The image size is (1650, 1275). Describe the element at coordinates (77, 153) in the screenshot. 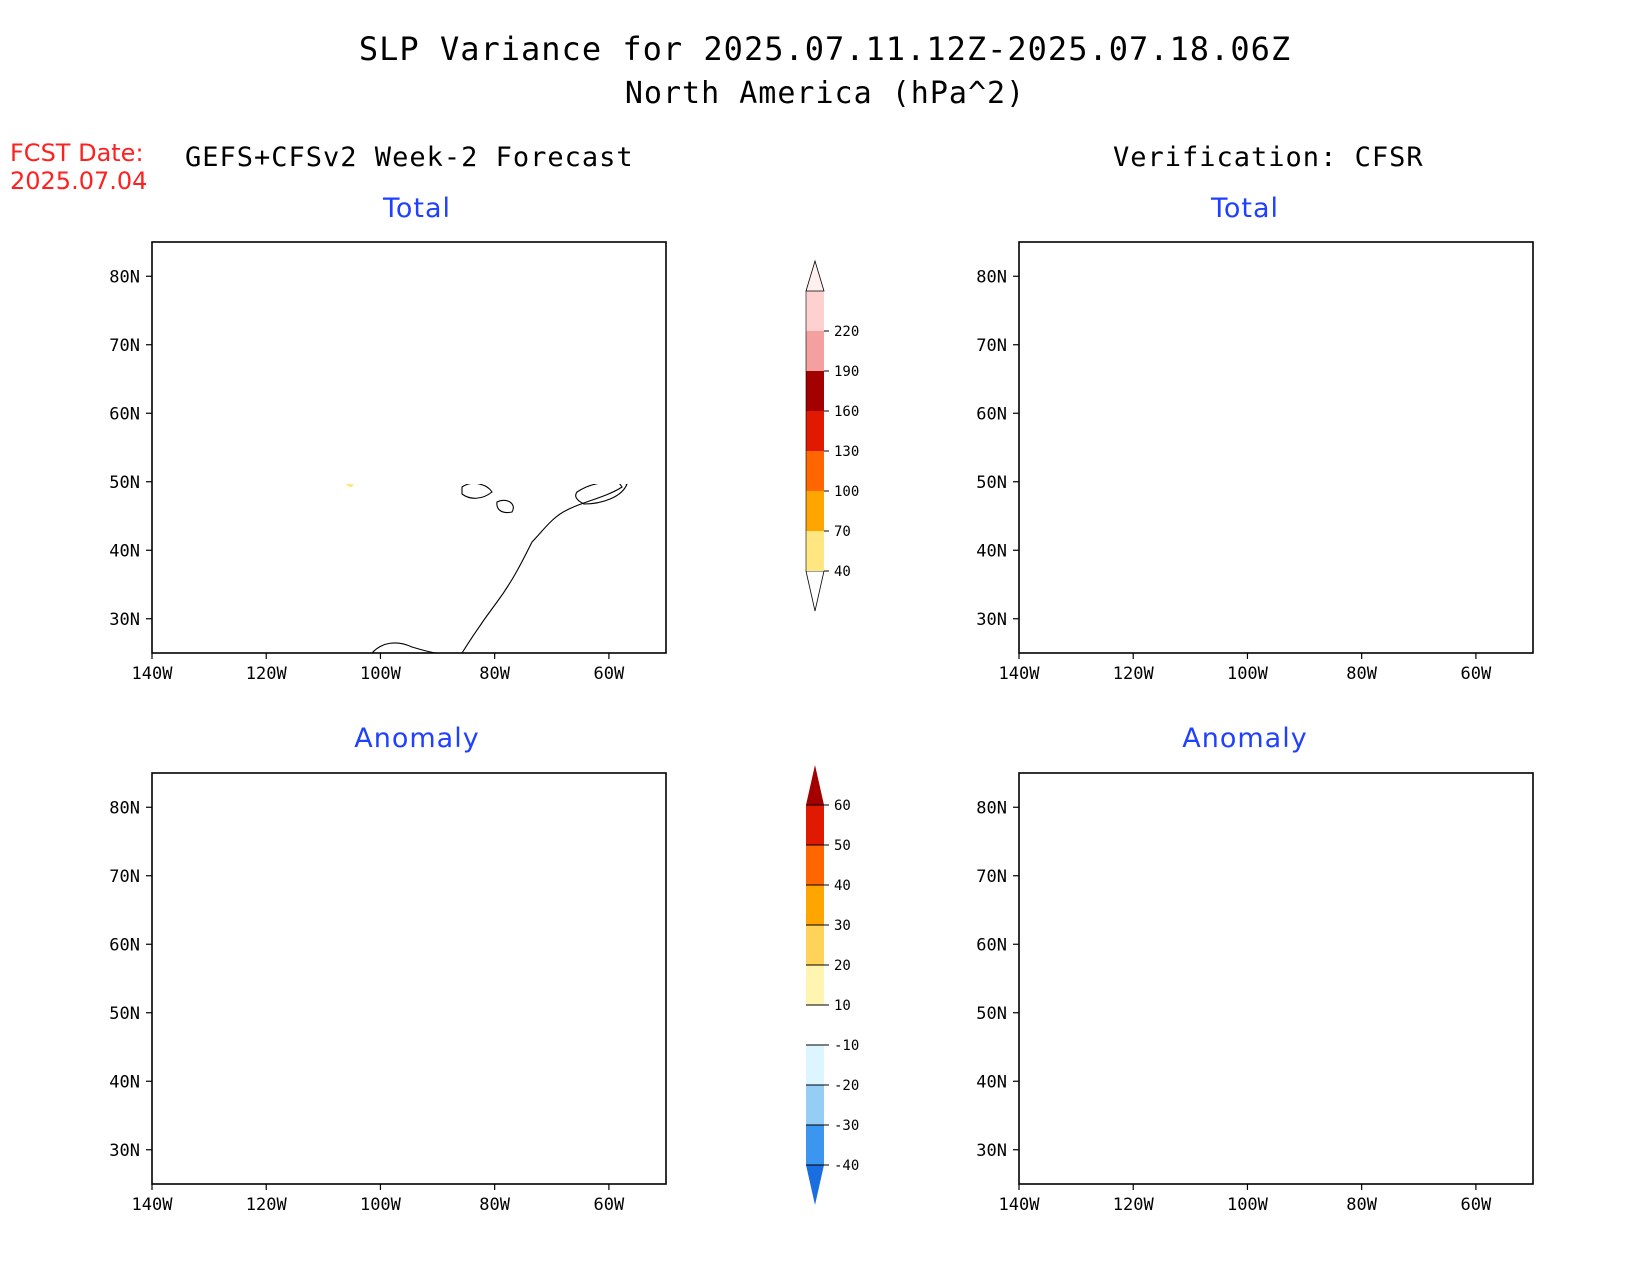

I see `forecast-date-label: FCST Date:` at that location.